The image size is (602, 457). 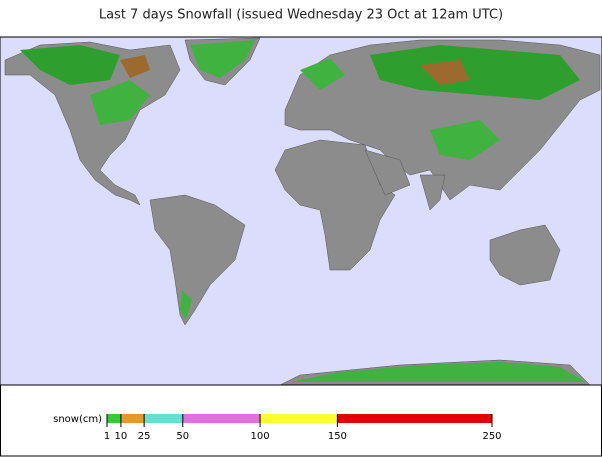 What do you see at coordinates (387, 172) in the screenshot?
I see `arabia` at bounding box center [387, 172].